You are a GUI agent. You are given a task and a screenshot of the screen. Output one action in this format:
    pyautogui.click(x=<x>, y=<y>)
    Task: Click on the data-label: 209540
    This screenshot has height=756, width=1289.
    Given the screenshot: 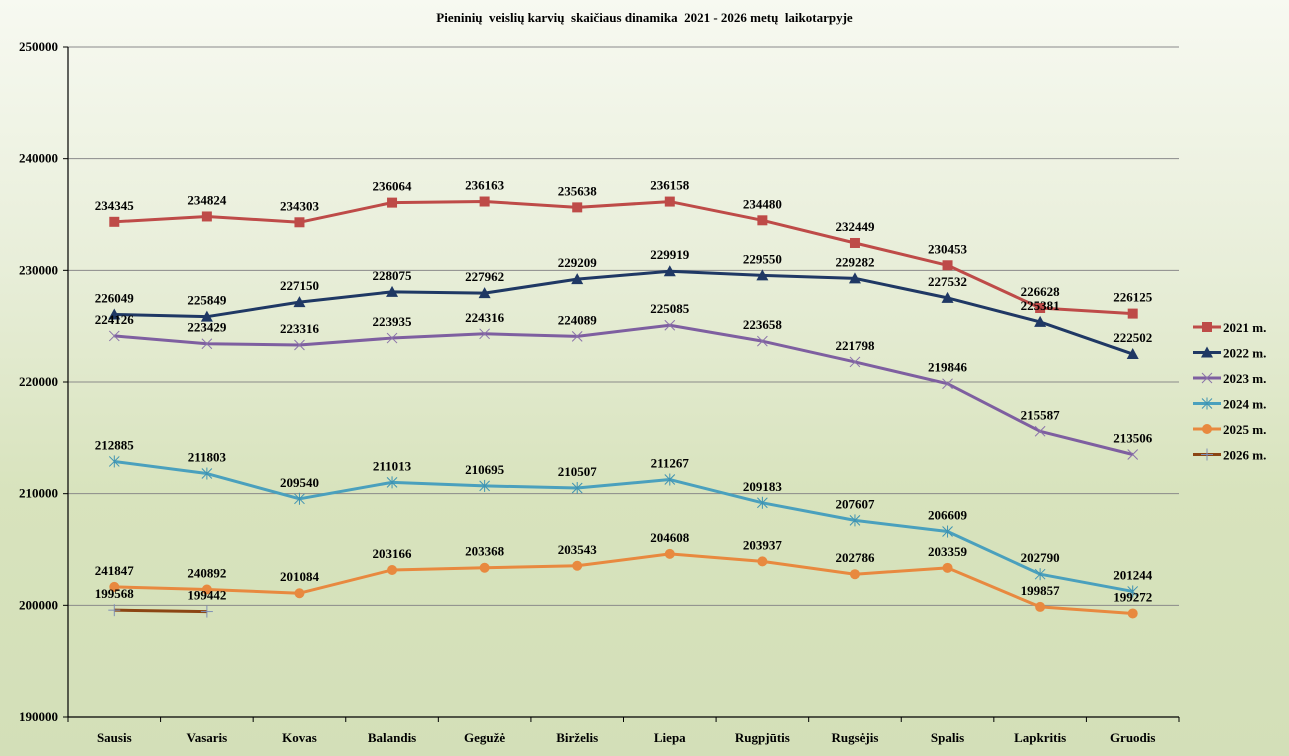 What is the action you would take?
    pyautogui.click(x=299, y=482)
    